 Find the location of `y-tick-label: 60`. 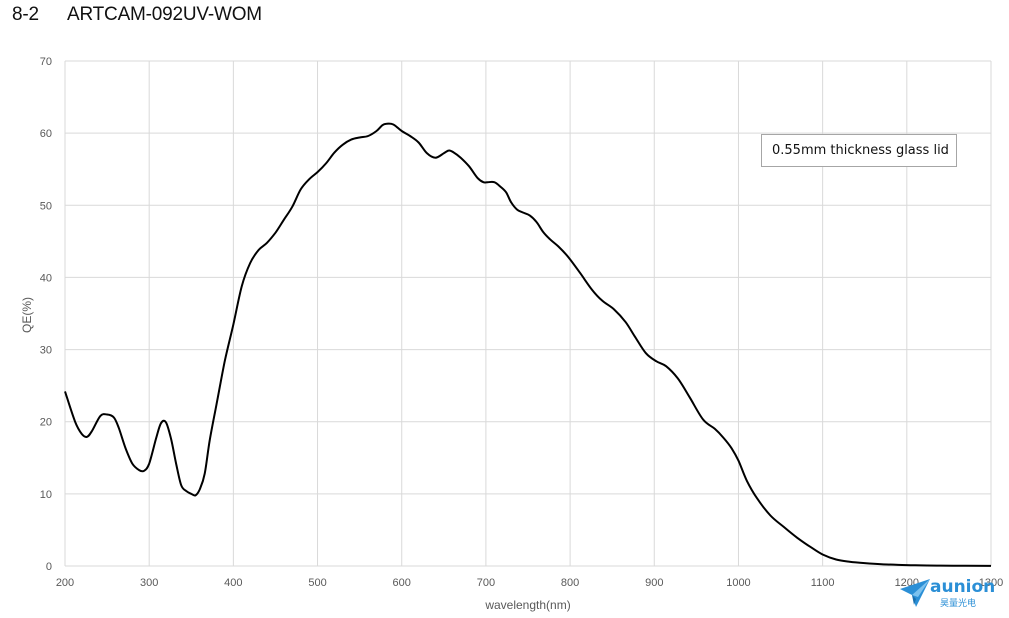

y-tick-label: 60 is located at coordinates (46, 134).